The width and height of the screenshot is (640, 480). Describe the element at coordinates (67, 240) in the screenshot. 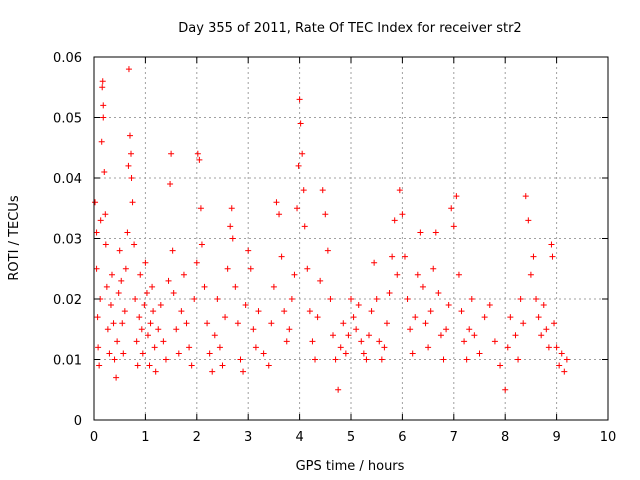

I see `y-tick-label: 0.03` at that location.